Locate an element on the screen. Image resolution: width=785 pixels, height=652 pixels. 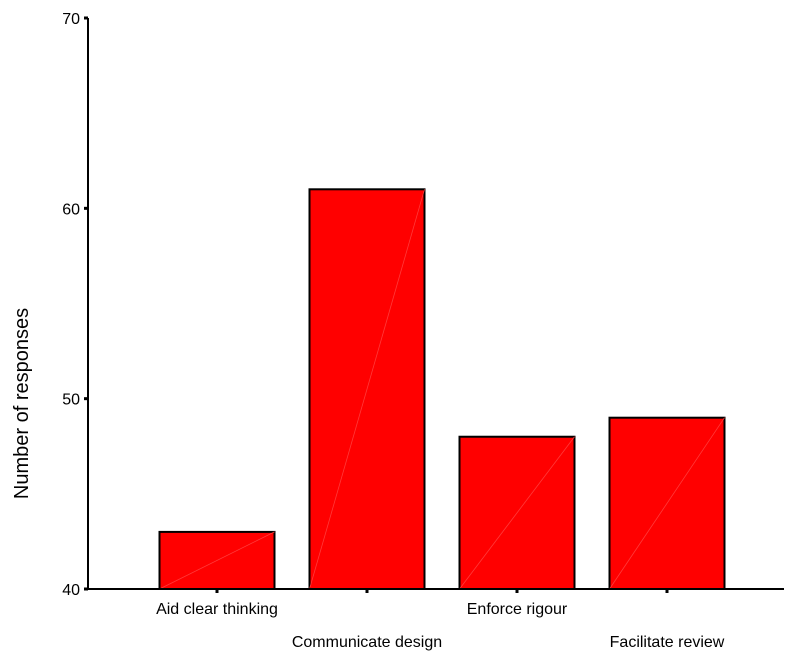
y-tick-label: 60 is located at coordinates (71, 209).